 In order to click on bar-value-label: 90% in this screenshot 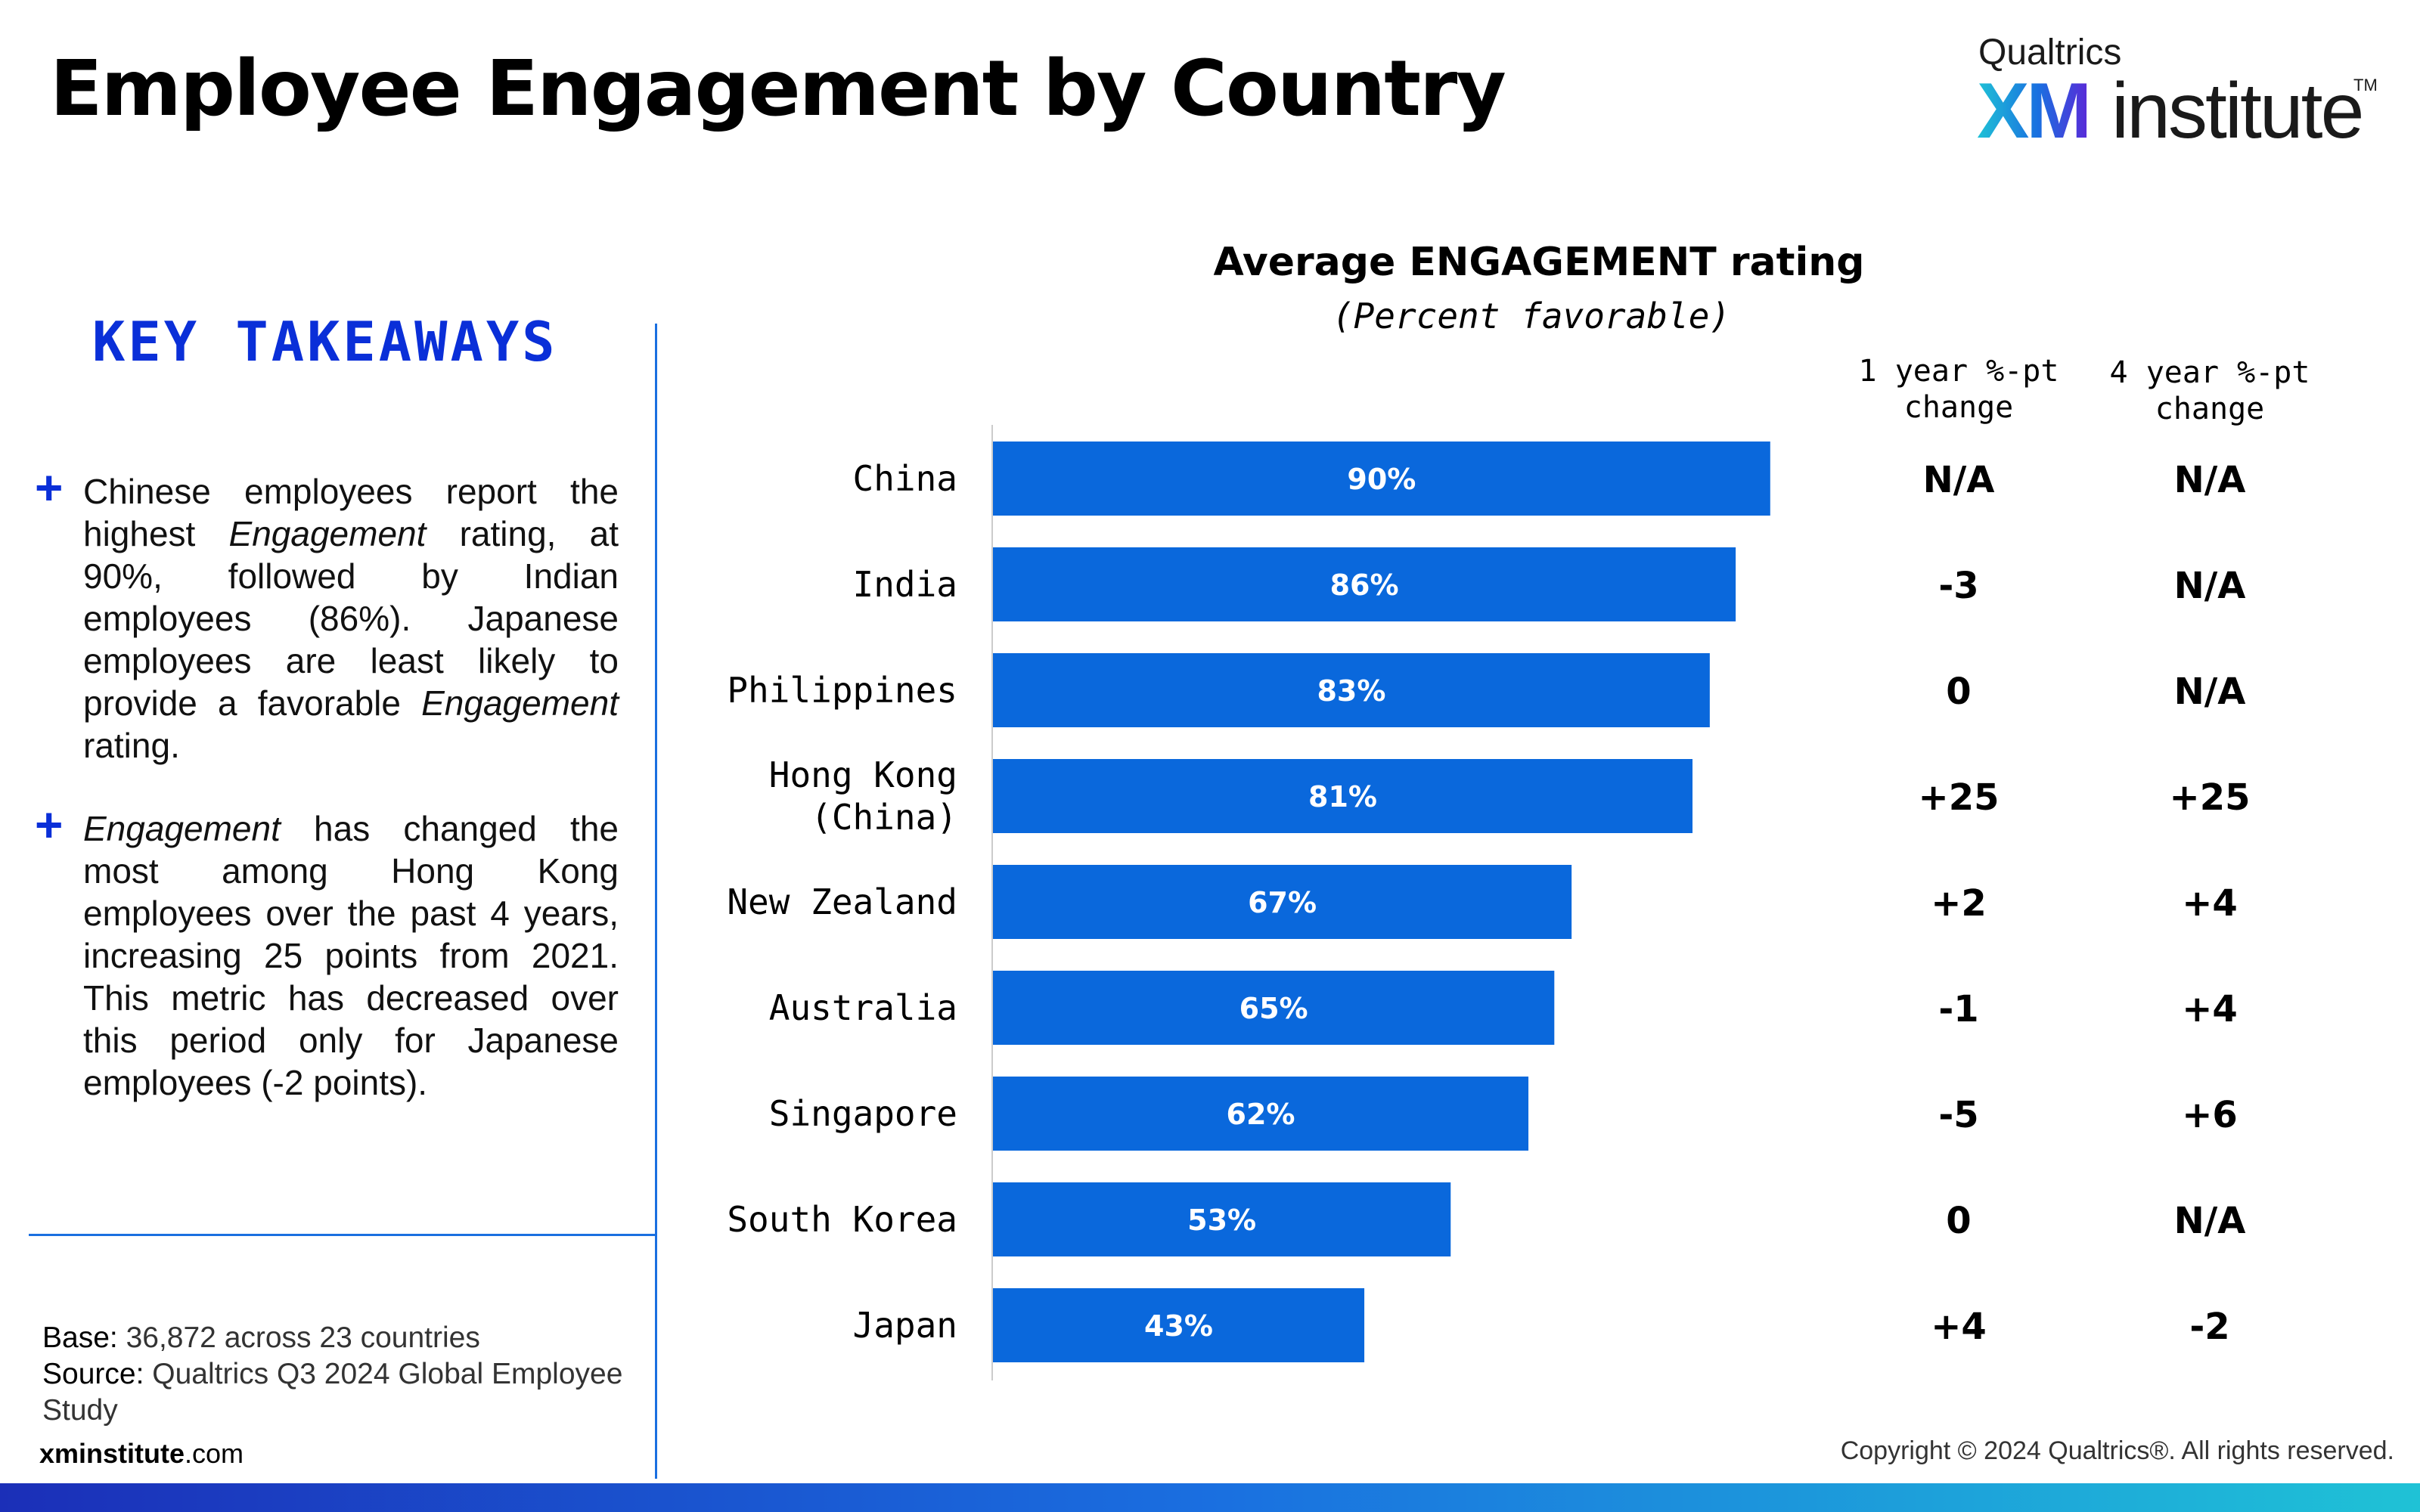, I will do `click(1381, 479)`.